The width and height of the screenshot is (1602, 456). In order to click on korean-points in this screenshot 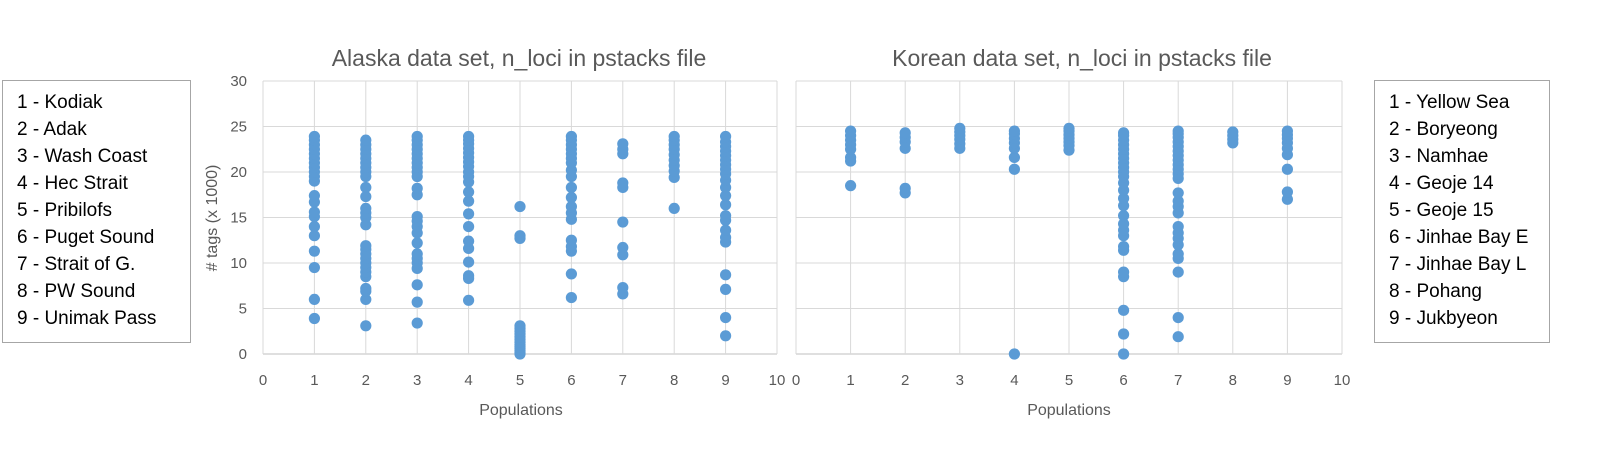, I will do `click(1069, 241)`.